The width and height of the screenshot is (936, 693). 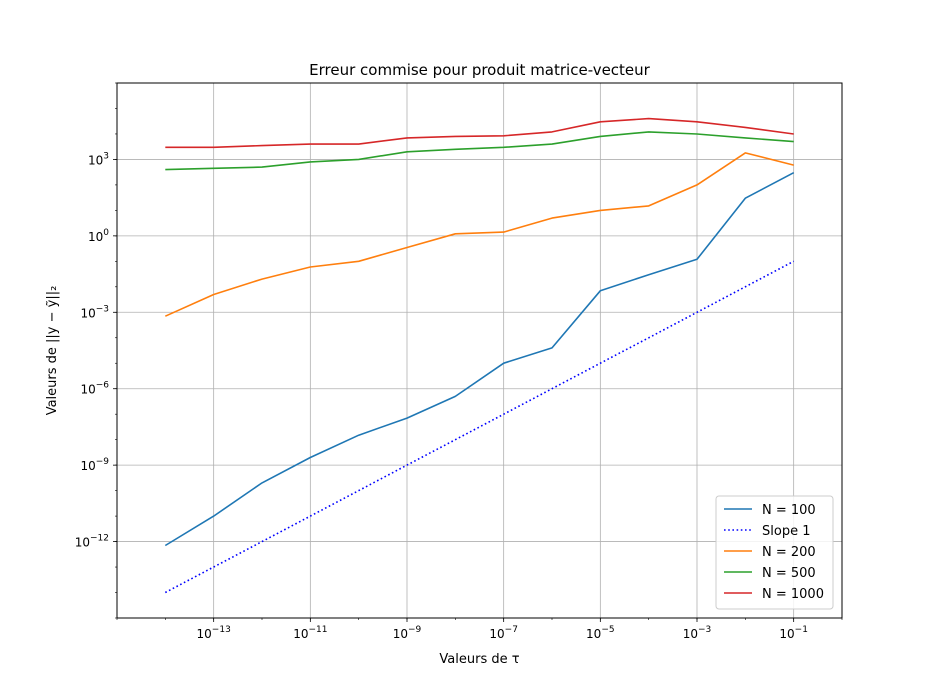 What do you see at coordinates (793, 633) in the screenshot?
I see `x-tick-label: 10⁻¹` at bounding box center [793, 633].